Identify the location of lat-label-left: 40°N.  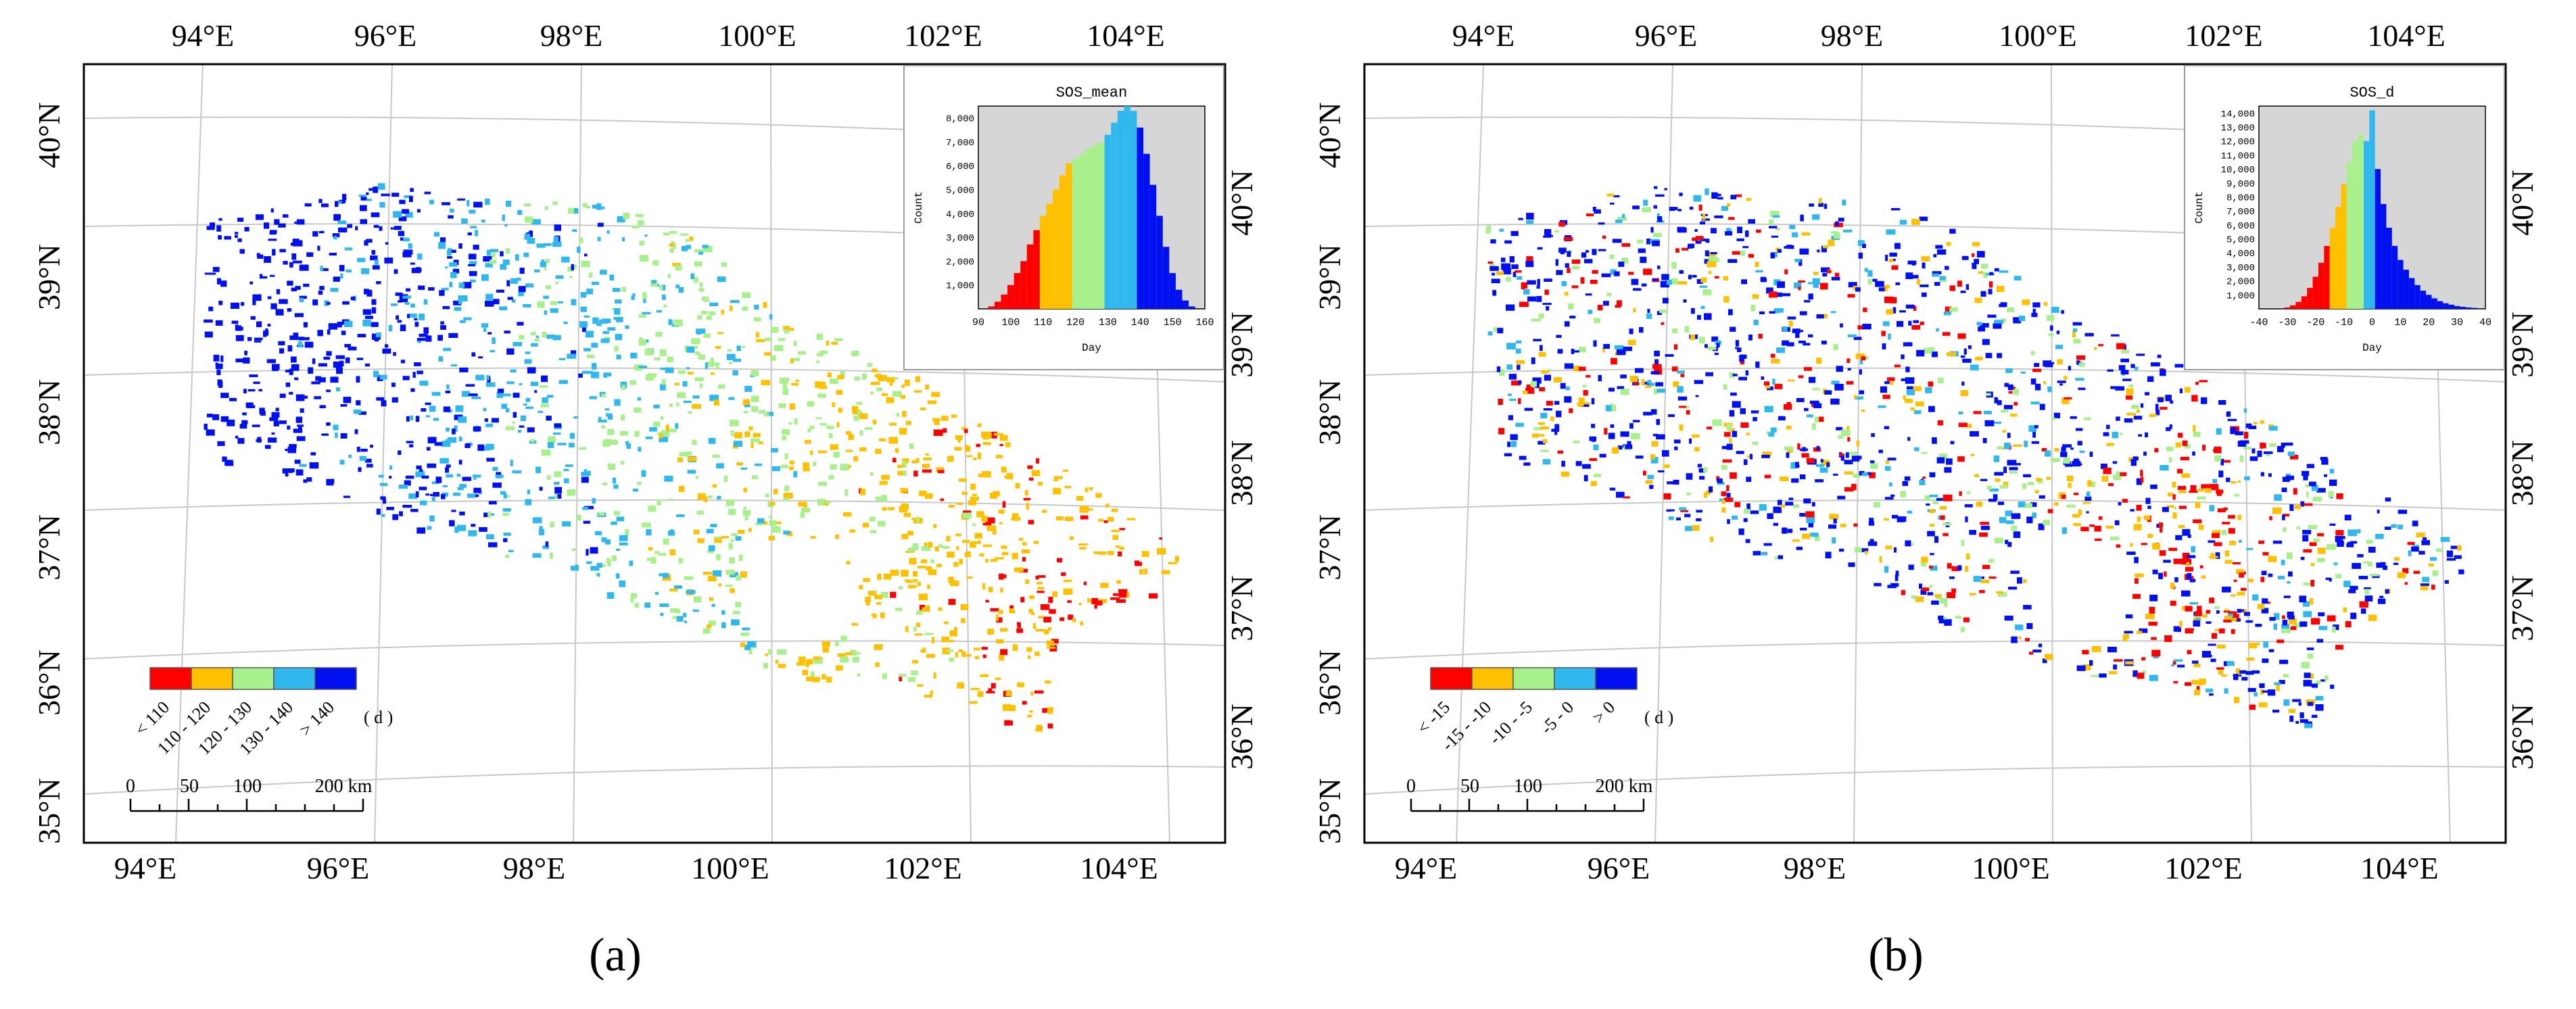
(49, 135).